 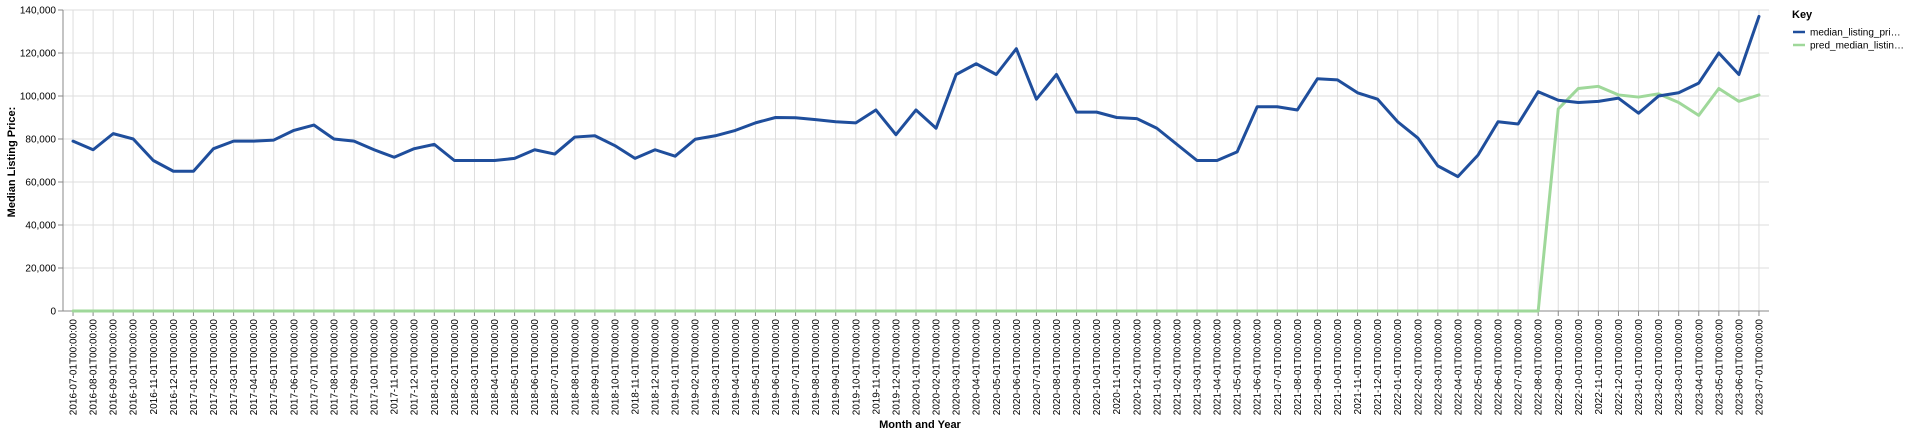 What do you see at coordinates (1739, 367) in the screenshot?
I see `x-tick-label: 2023-06-01T00:00:00` at bounding box center [1739, 367].